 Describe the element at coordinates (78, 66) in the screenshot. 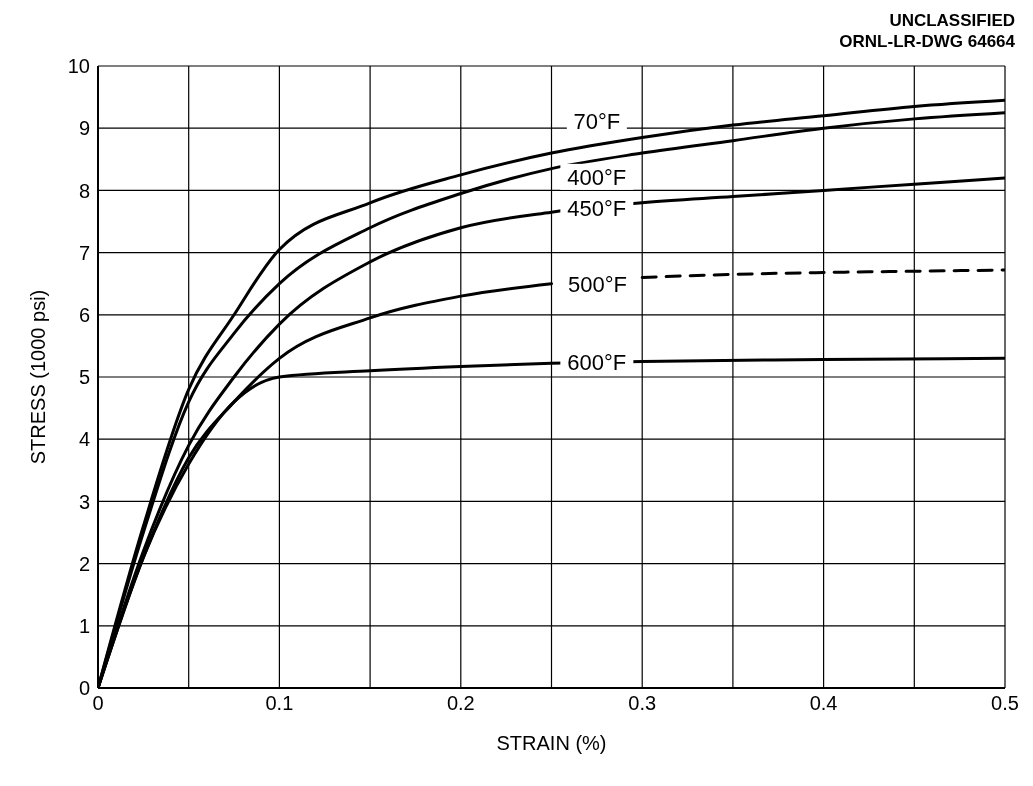

I see `y-tick-label: 10` at that location.